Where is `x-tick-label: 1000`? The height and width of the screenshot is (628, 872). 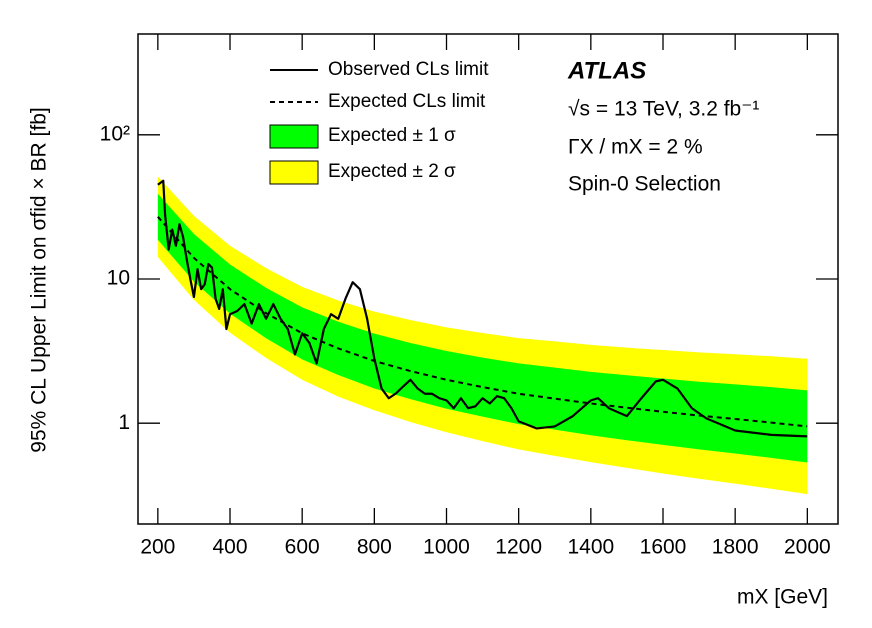 x-tick-label: 1000 is located at coordinates (446, 547).